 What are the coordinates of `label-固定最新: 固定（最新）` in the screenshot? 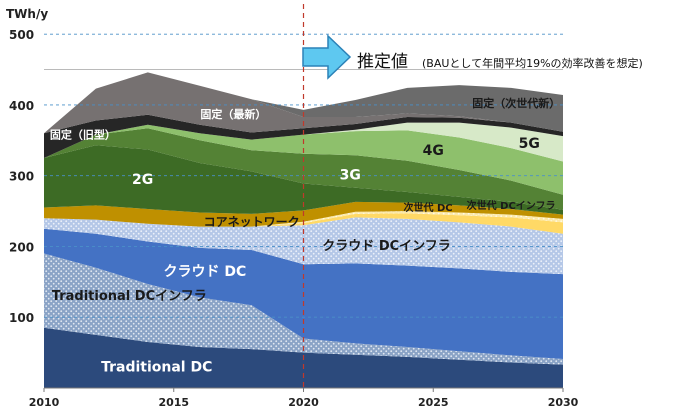 It's located at (233, 114).